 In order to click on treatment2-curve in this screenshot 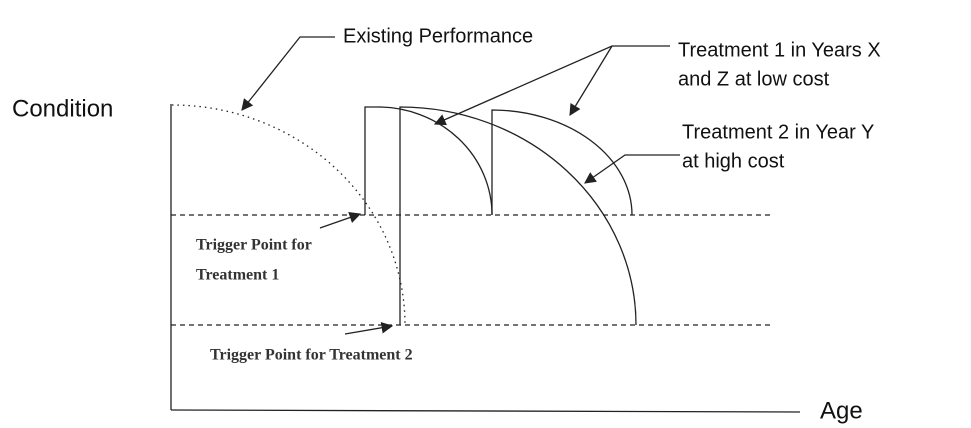, I will do `click(518, 216)`.